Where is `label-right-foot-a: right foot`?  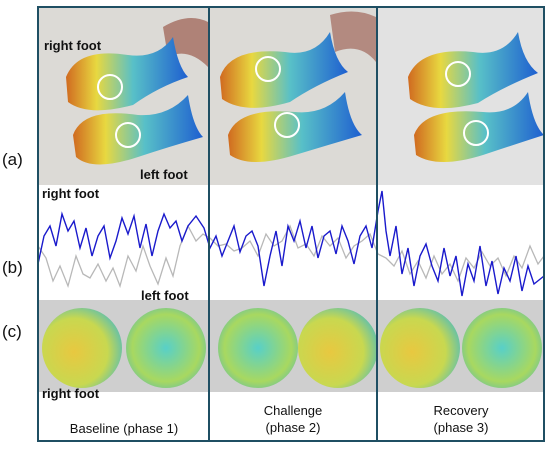 label-right-foot-a: right foot is located at coordinates (73, 45).